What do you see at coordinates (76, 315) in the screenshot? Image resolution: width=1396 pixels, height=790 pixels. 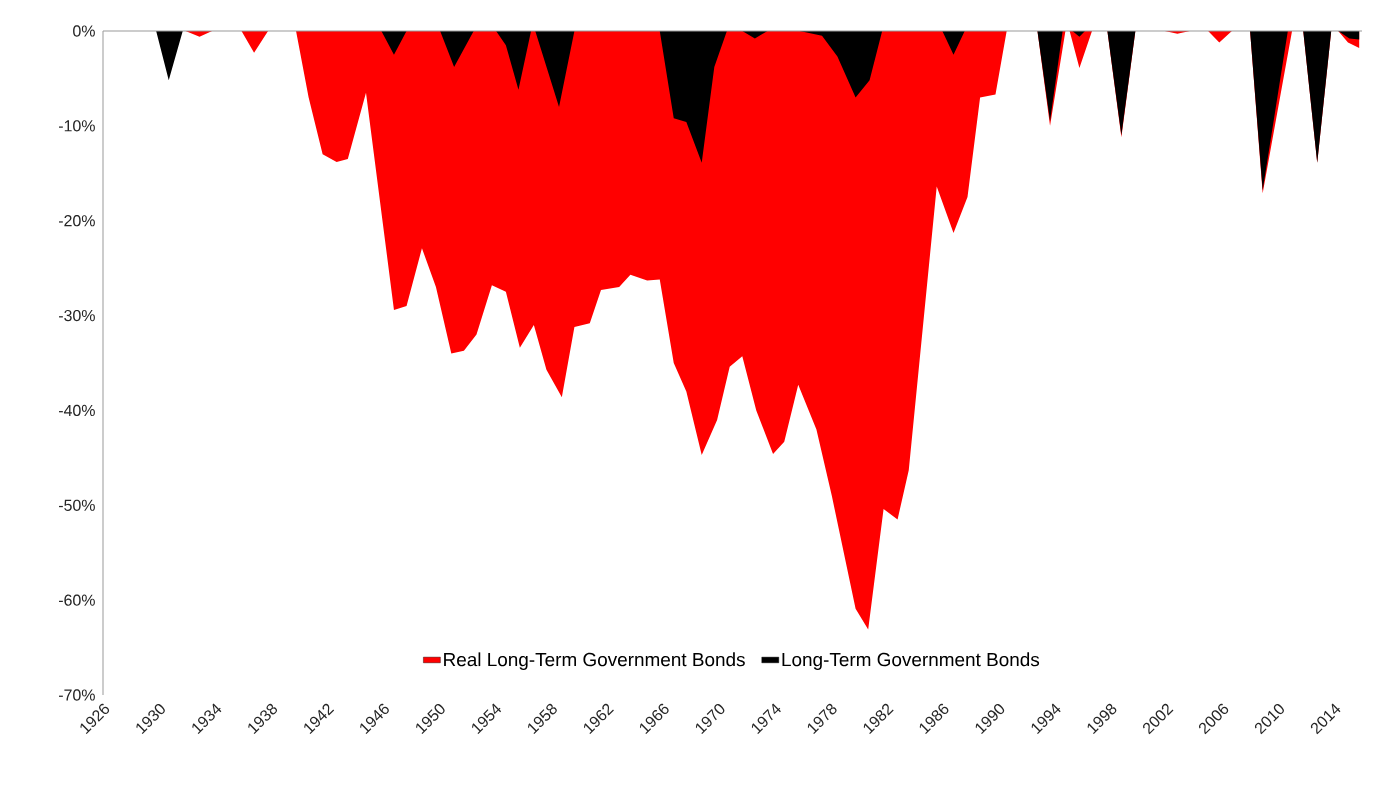 I see `y-tick-label: -30%` at bounding box center [76, 315].